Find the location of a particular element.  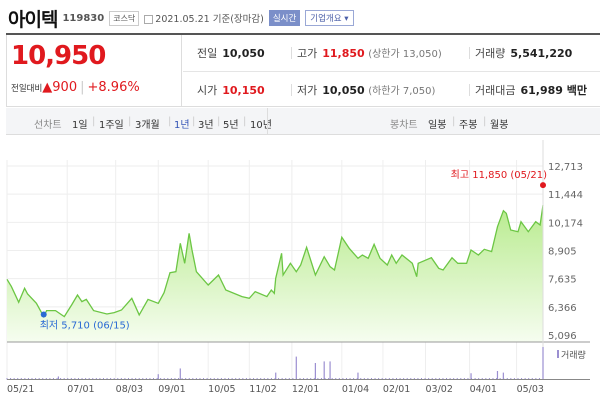

change-label: 전일대비 is located at coordinates (27, 89).